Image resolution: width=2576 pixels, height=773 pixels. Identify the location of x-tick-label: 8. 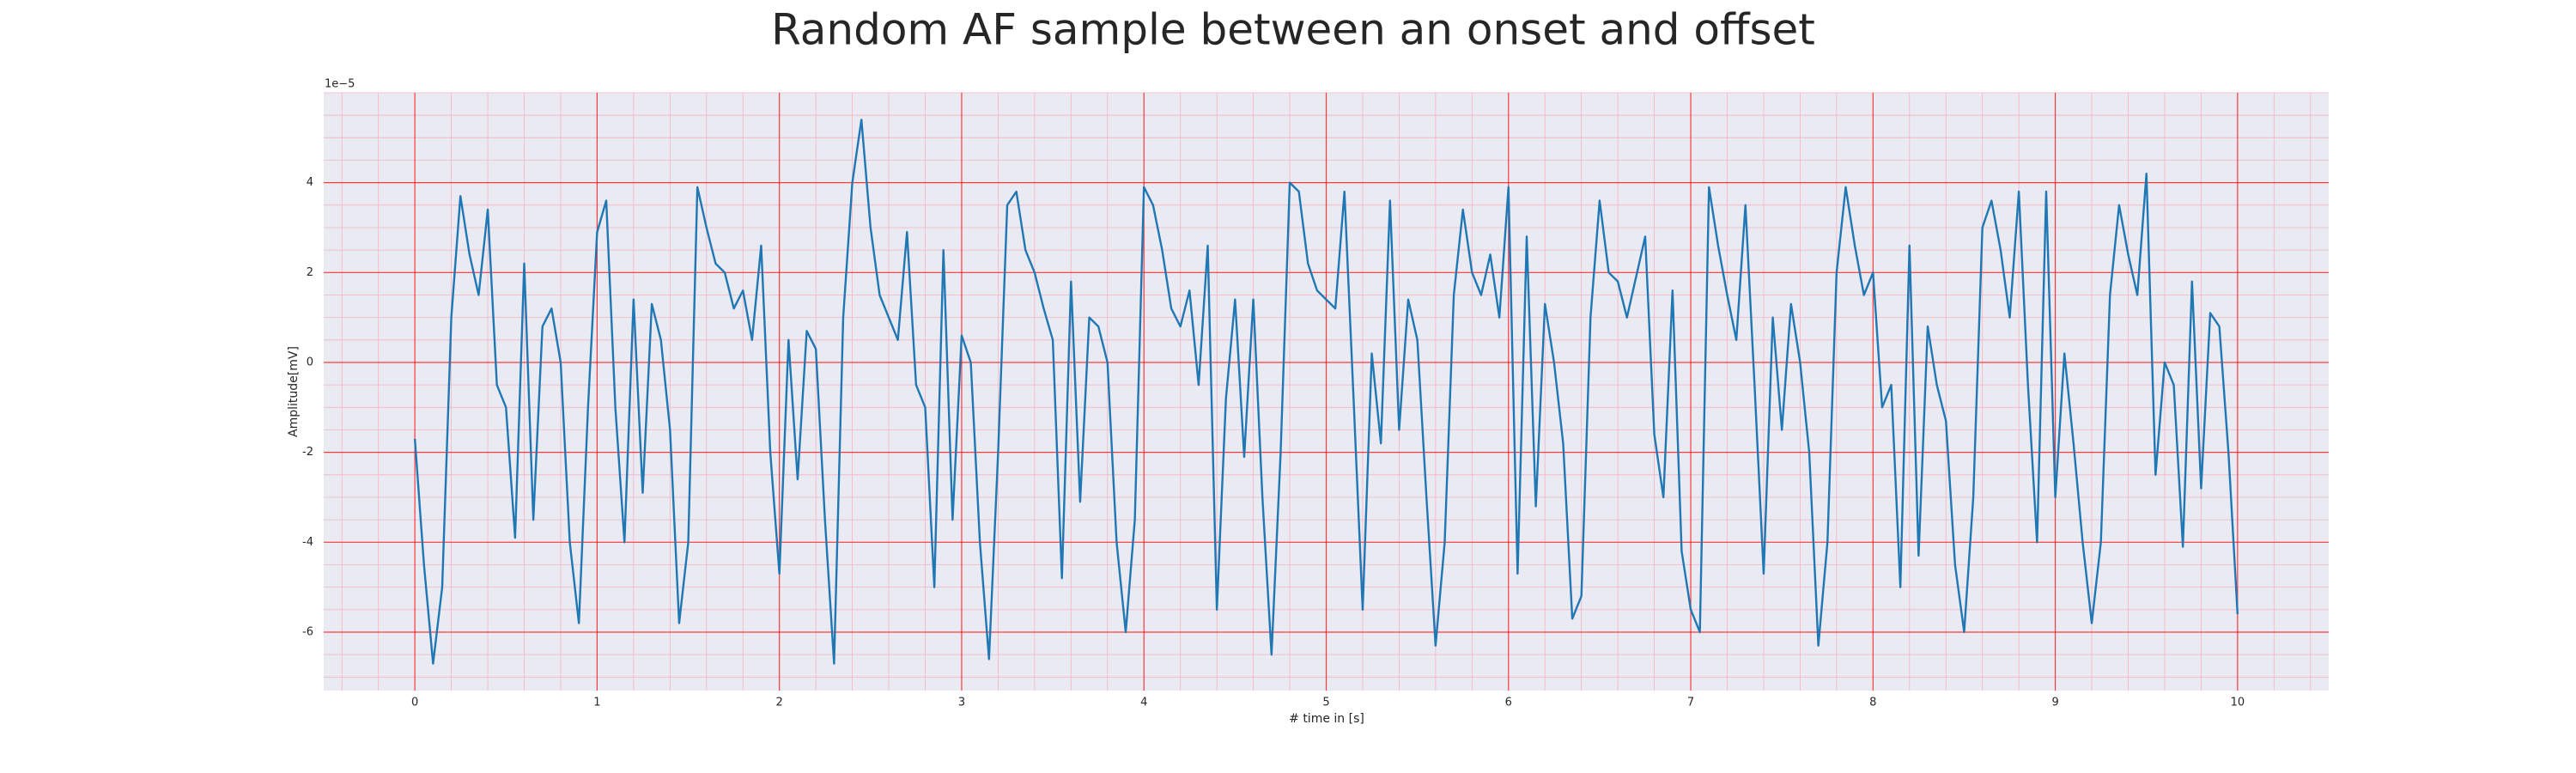
(1872, 703).